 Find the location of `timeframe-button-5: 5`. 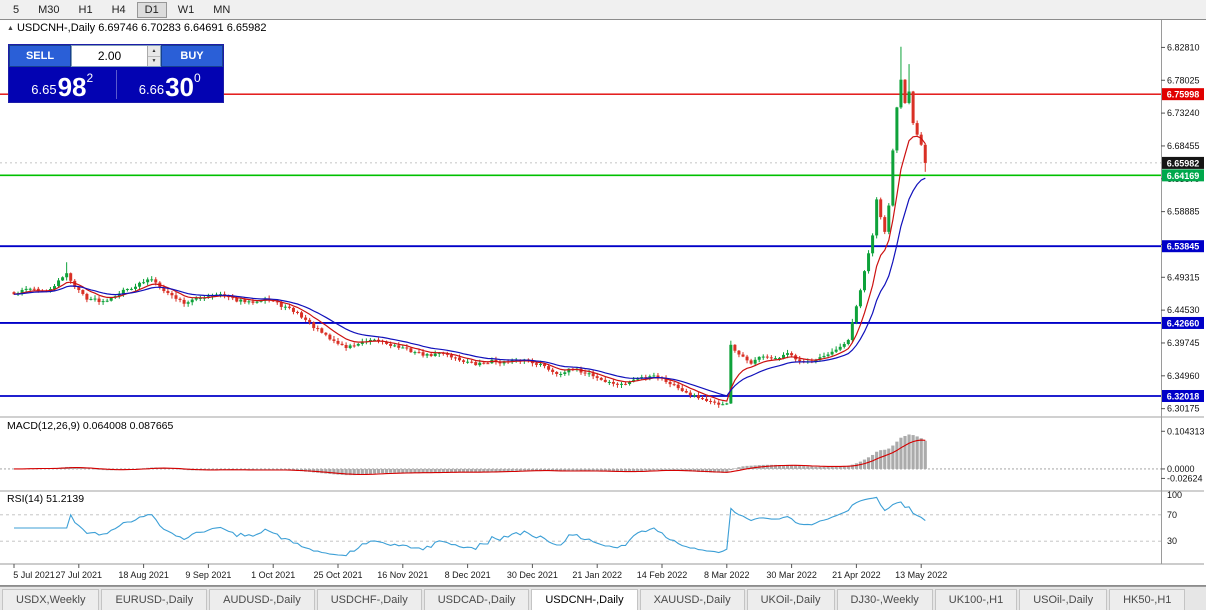

timeframe-button-5: 5 is located at coordinates (16, 9).